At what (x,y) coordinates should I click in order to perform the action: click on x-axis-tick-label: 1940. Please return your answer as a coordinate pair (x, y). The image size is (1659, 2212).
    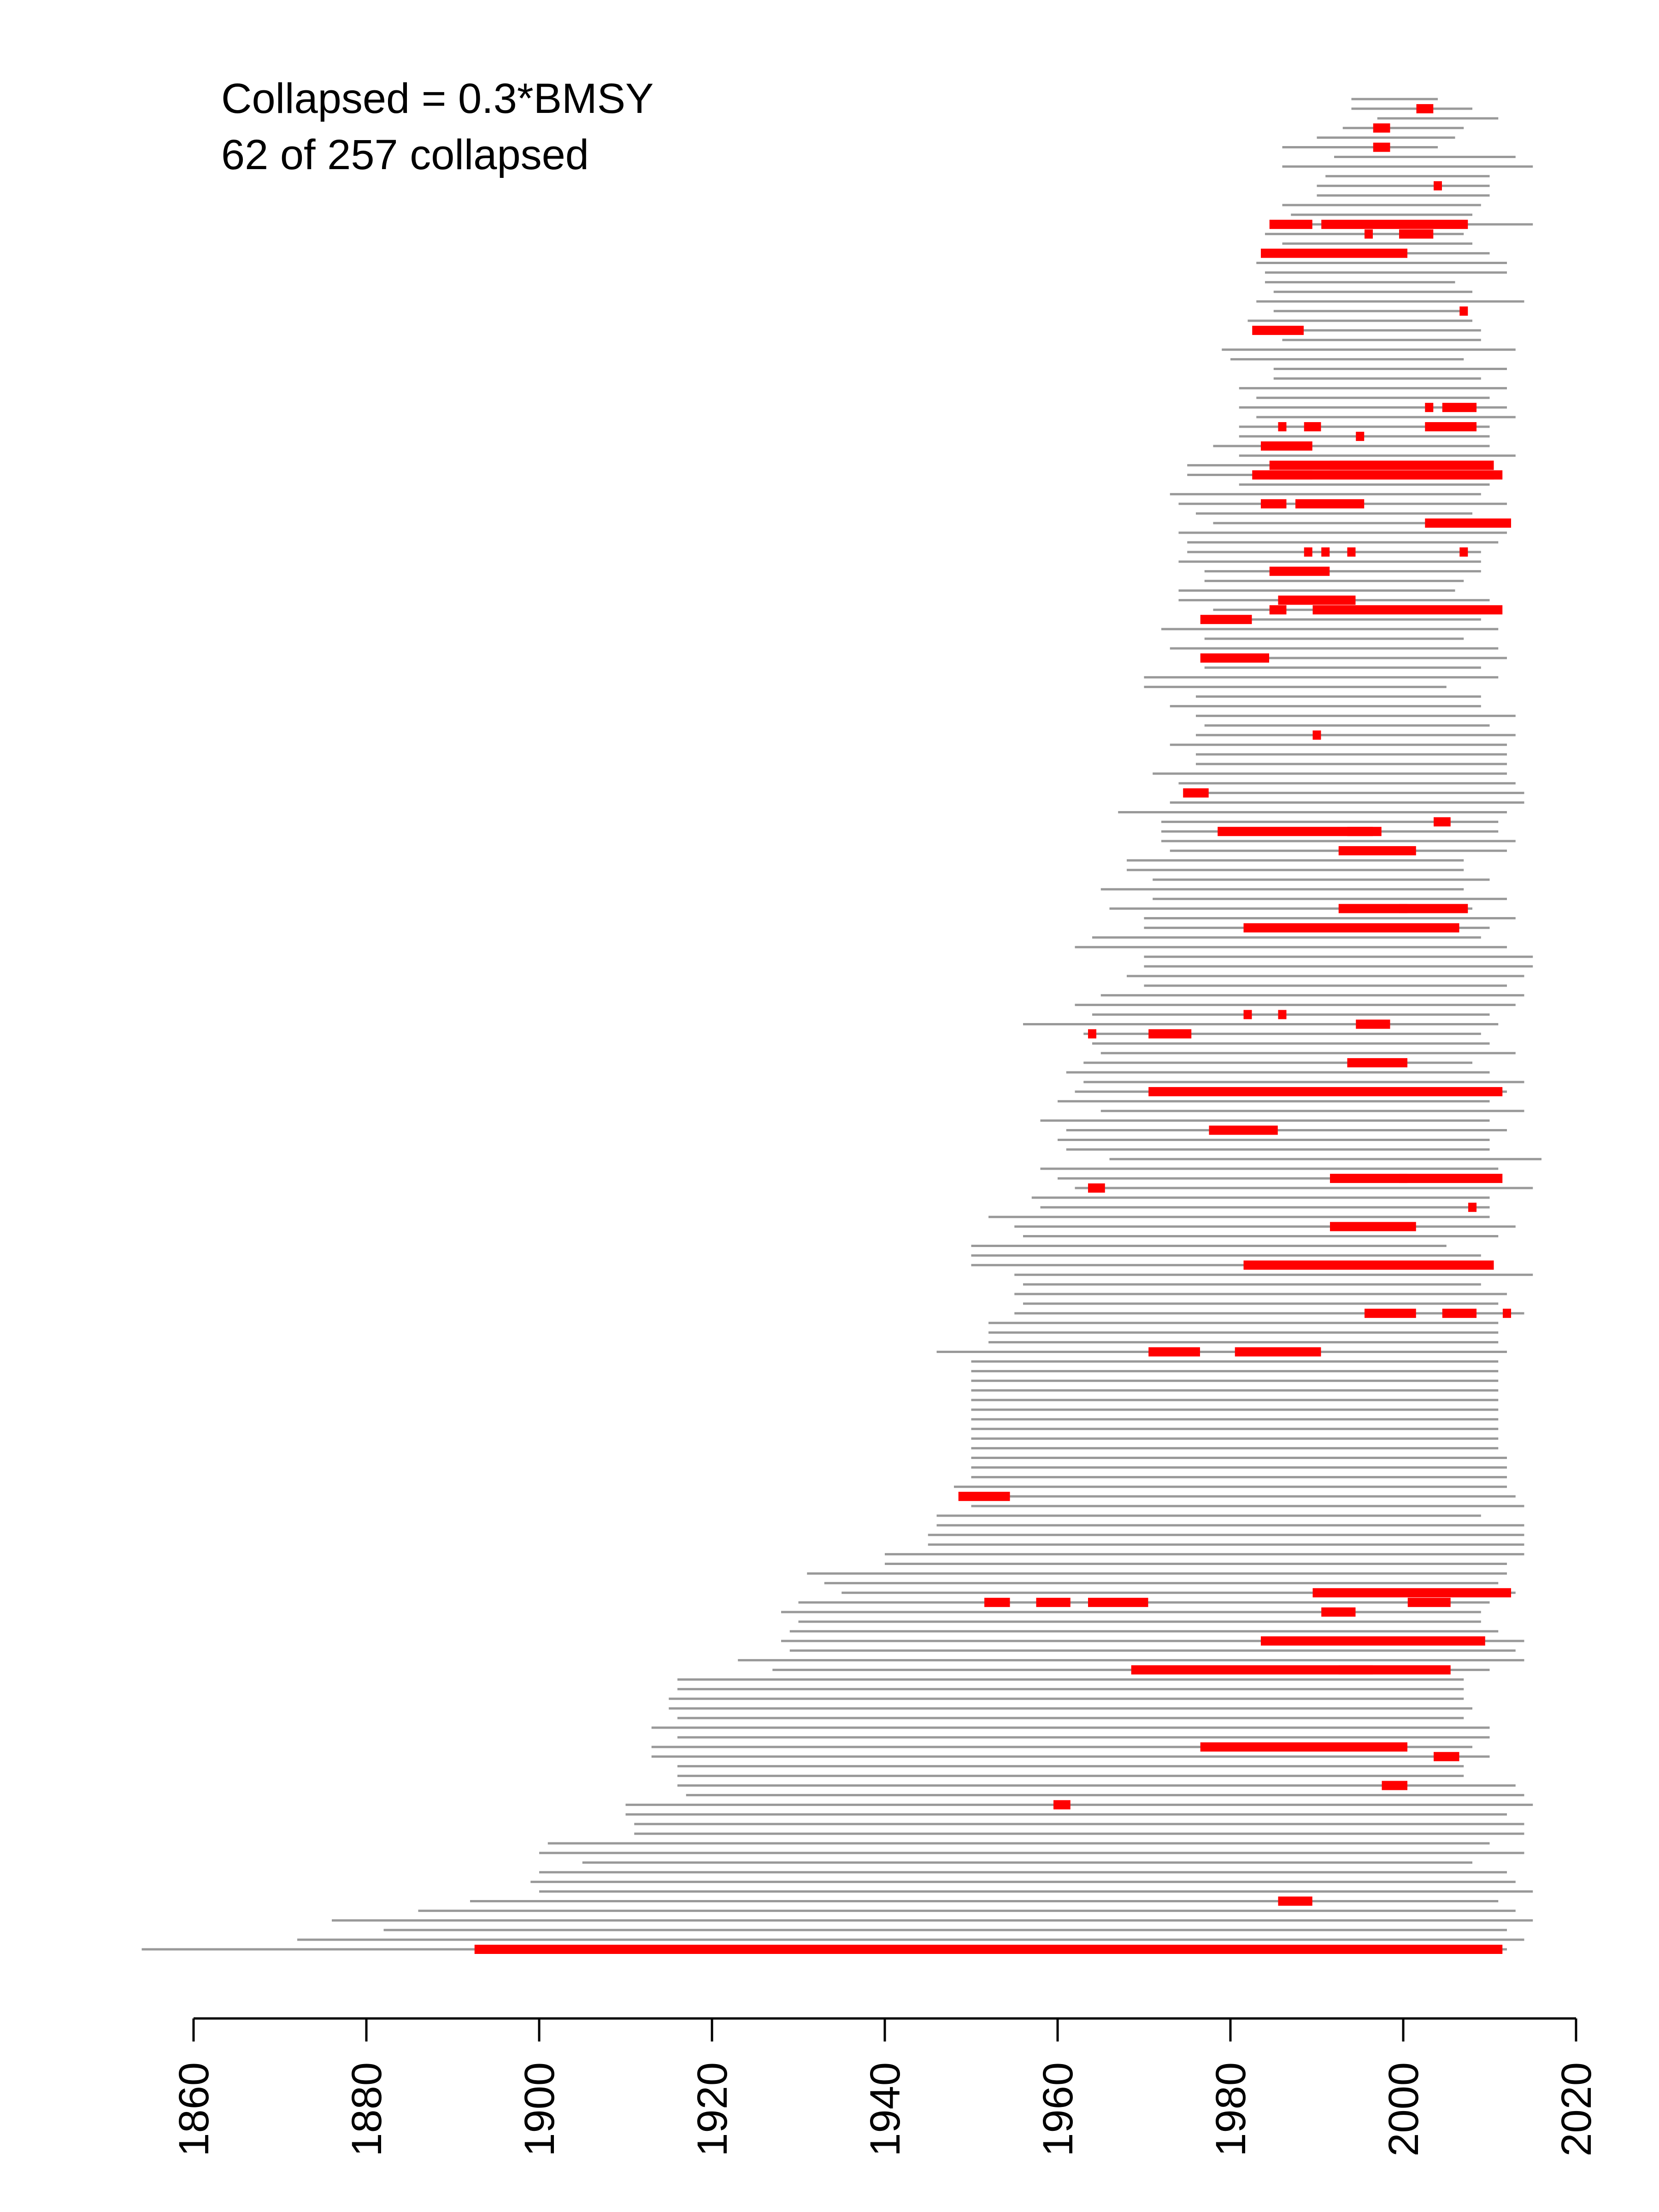
    Looking at the image, I should click on (885, 2109).